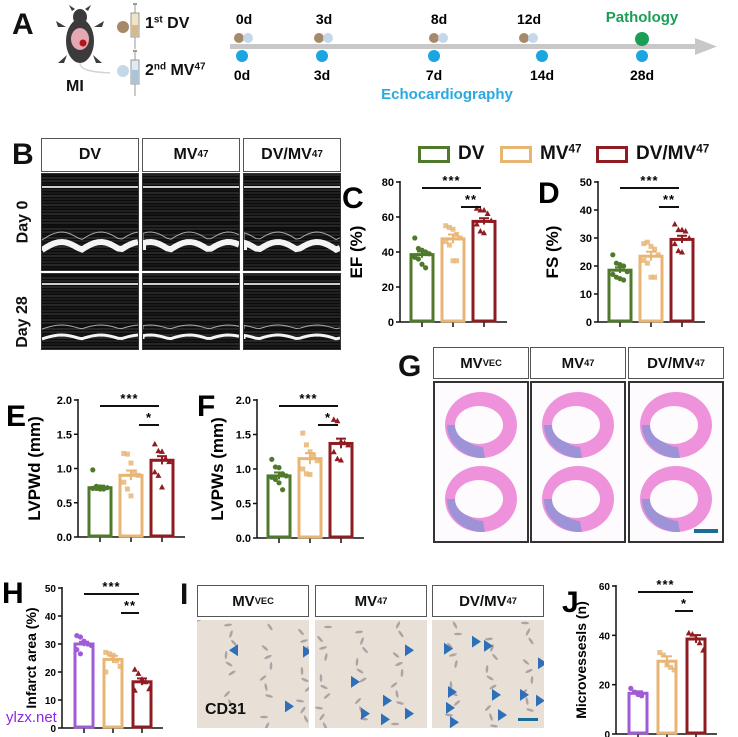  I want to click on scale-bar, so click(706, 531).